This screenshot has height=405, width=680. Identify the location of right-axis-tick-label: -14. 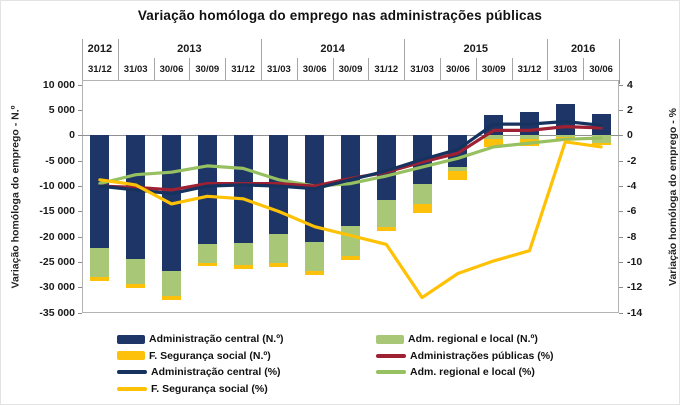
(635, 312).